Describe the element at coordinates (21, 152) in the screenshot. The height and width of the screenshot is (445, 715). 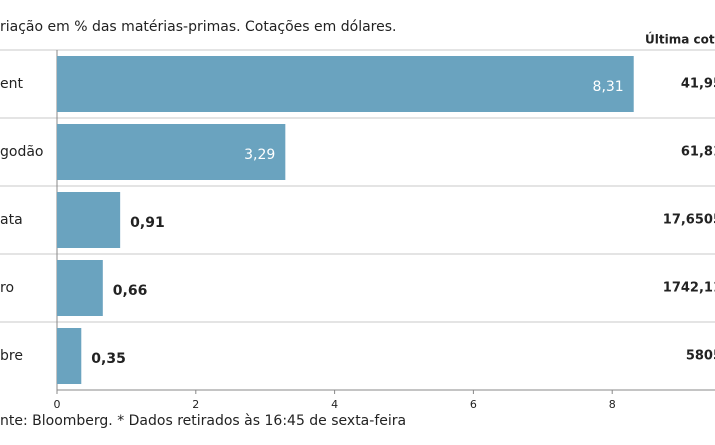
I see `category-label: godão` at that location.